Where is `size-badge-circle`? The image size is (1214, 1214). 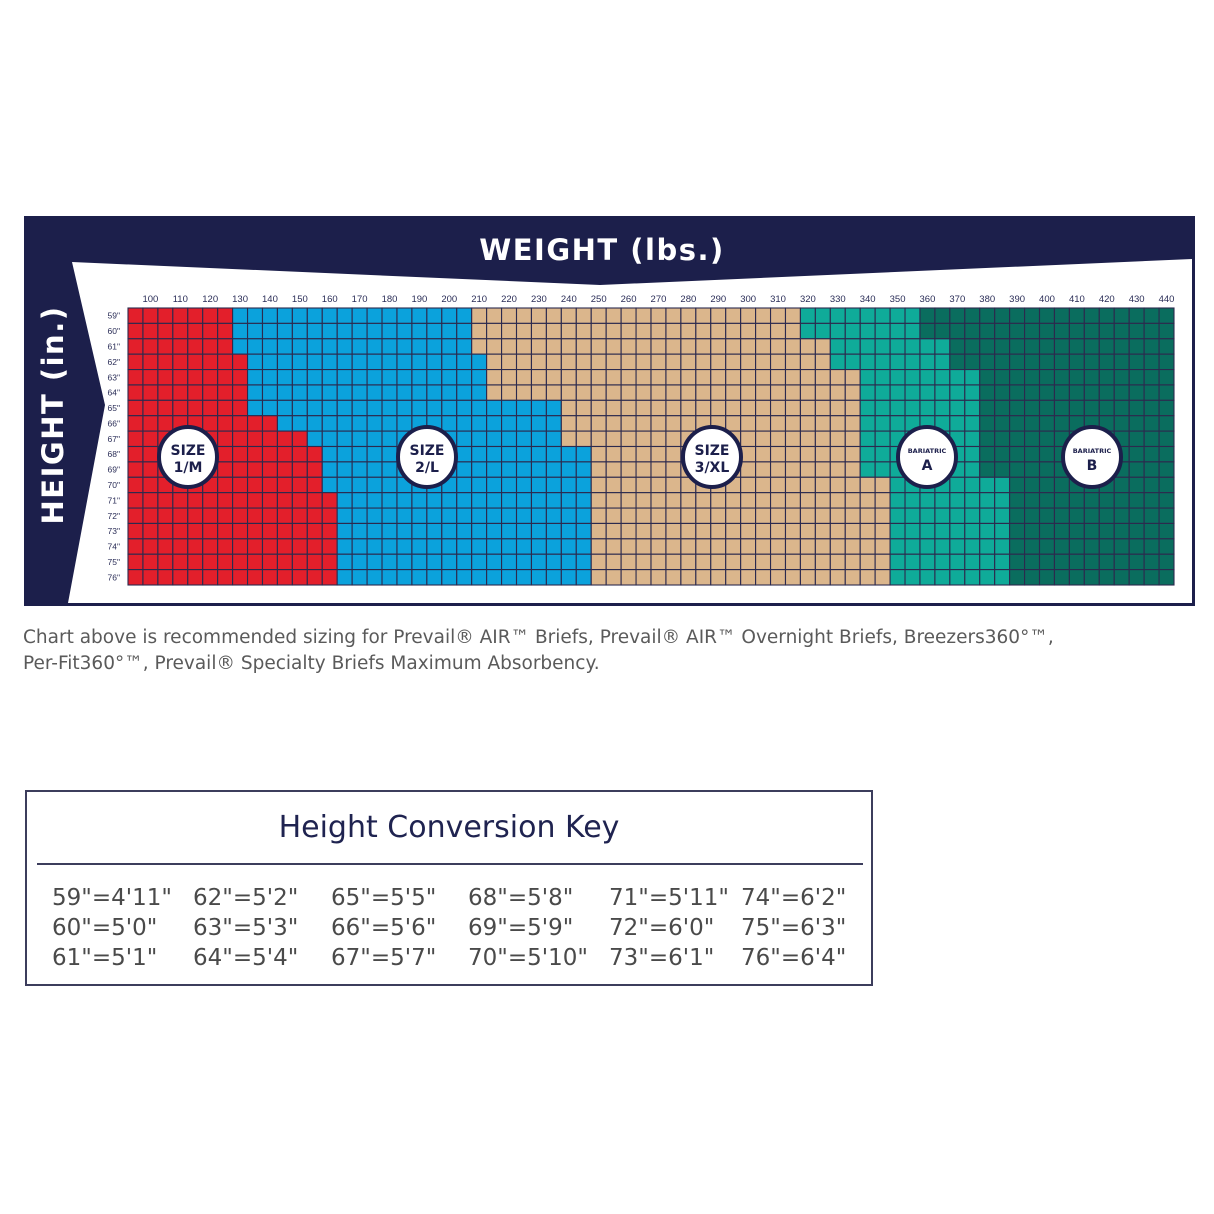
size-badge-circle is located at coordinates (427, 457).